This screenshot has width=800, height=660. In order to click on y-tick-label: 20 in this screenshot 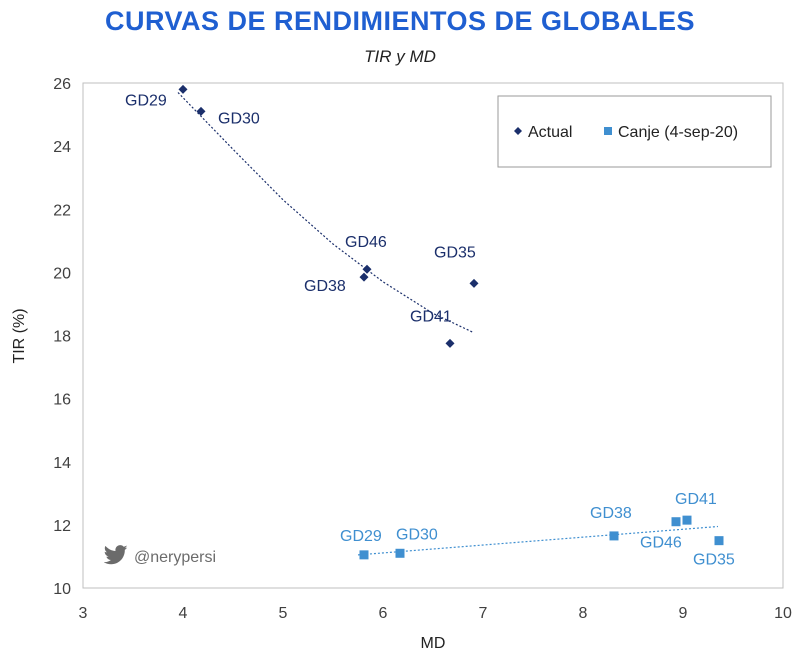, I will do `click(62, 273)`.